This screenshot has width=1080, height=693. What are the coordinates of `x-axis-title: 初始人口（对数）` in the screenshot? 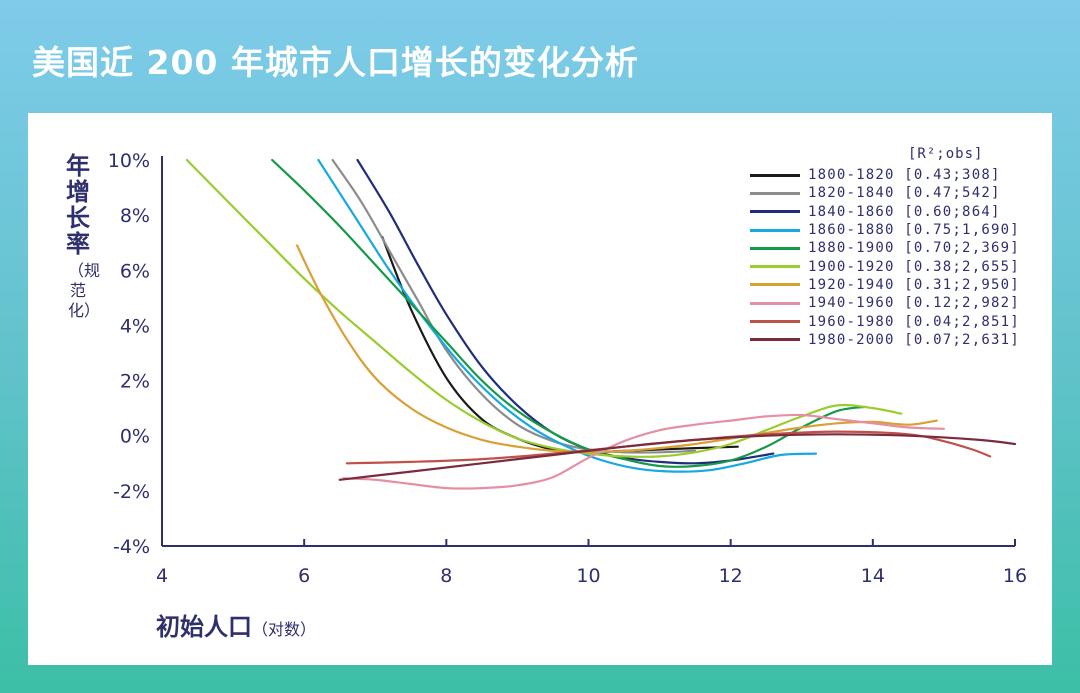 It's located at (236, 624).